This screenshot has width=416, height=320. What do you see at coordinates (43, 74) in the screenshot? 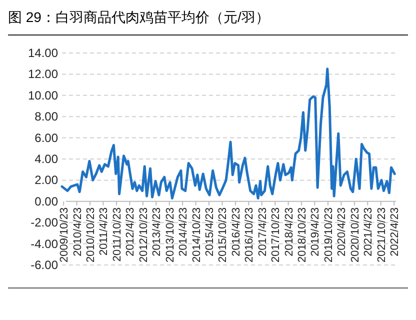
I see `y-tick-label: 12.00` at bounding box center [43, 74].